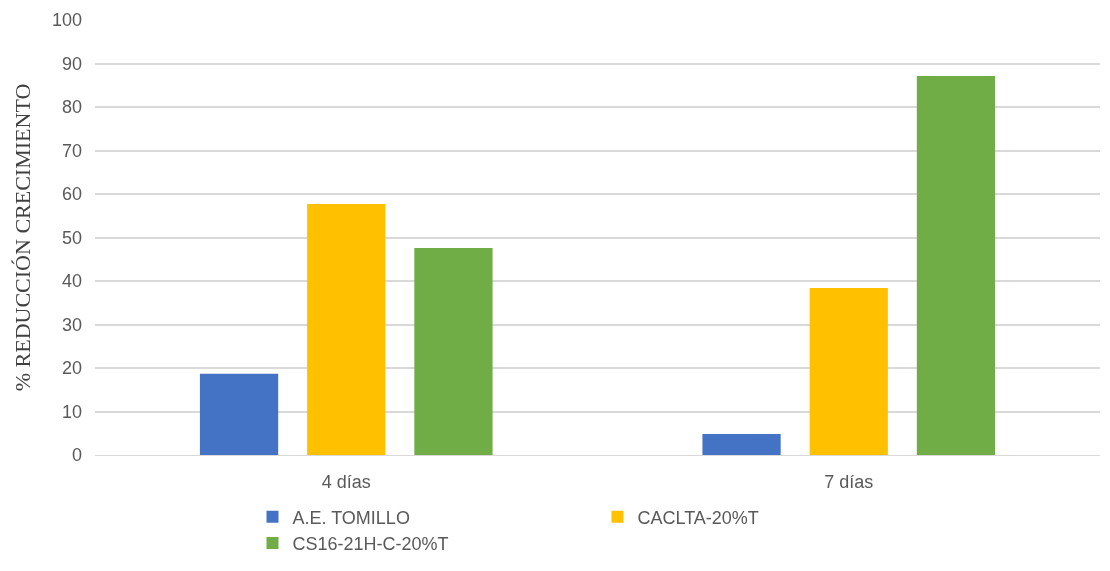  I want to click on legend-label: CACLTA-20%T, so click(698, 517).